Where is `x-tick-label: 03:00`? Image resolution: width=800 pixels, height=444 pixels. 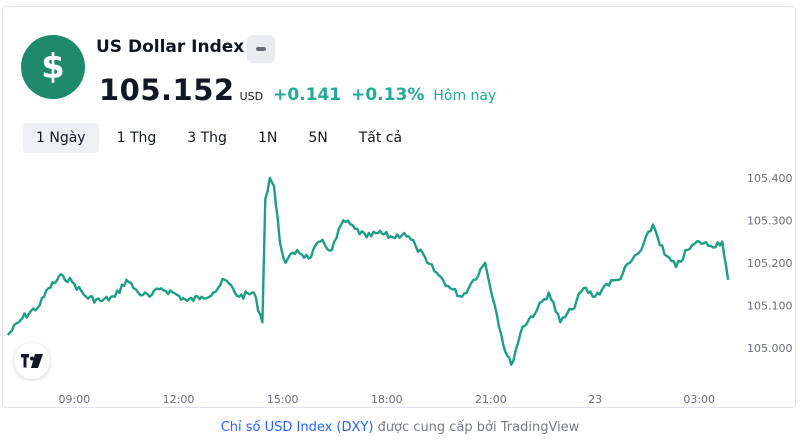 x-tick-label: 03:00 is located at coordinates (699, 399).